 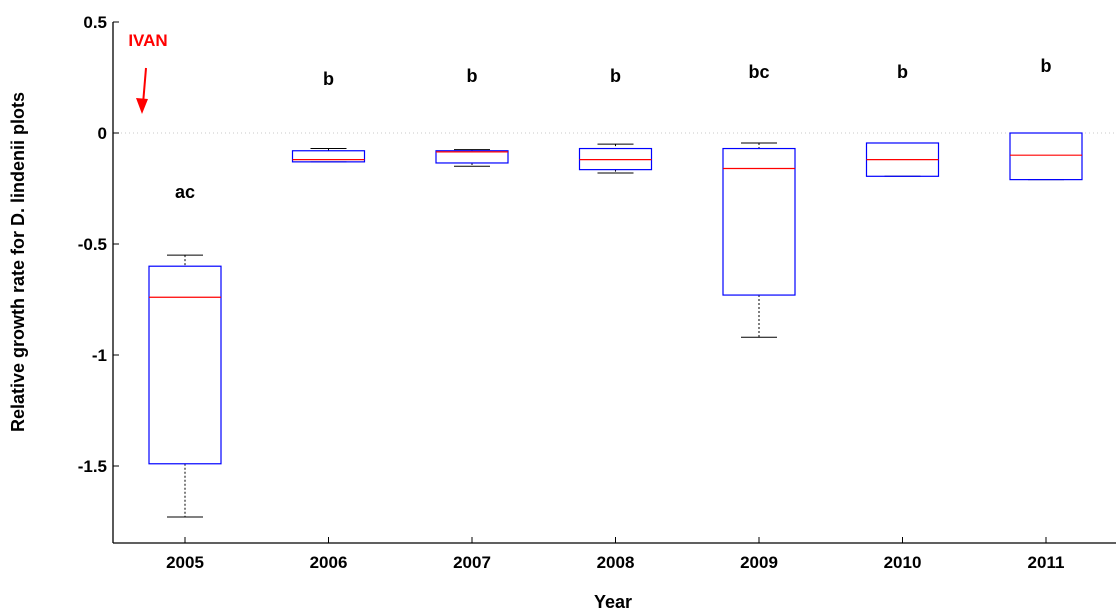 What do you see at coordinates (616, 562) in the screenshot?
I see `x-tick-label: 2008` at bounding box center [616, 562].